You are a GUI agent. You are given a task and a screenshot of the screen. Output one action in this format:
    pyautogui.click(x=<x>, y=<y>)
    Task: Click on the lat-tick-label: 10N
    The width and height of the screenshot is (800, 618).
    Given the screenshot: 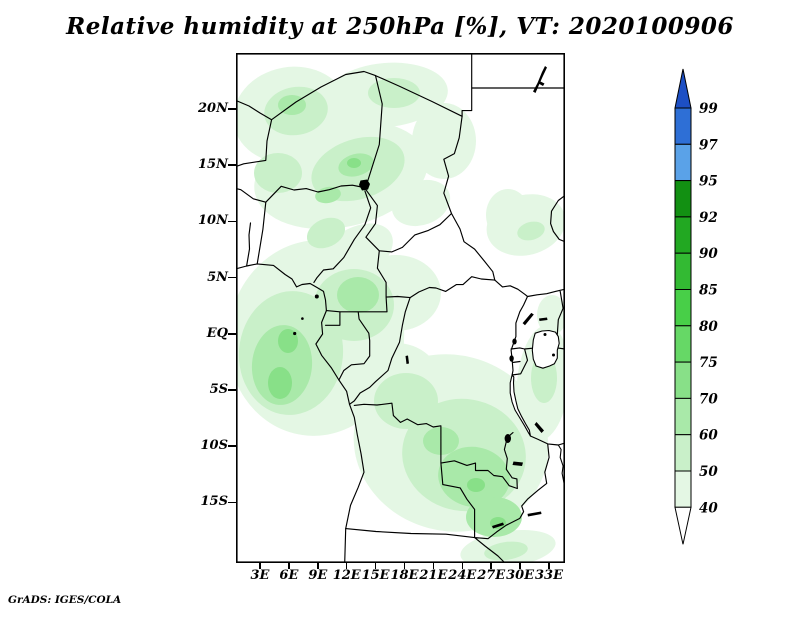 What is the action you would take?
    pyautogui.click(x=213, y=221)
    